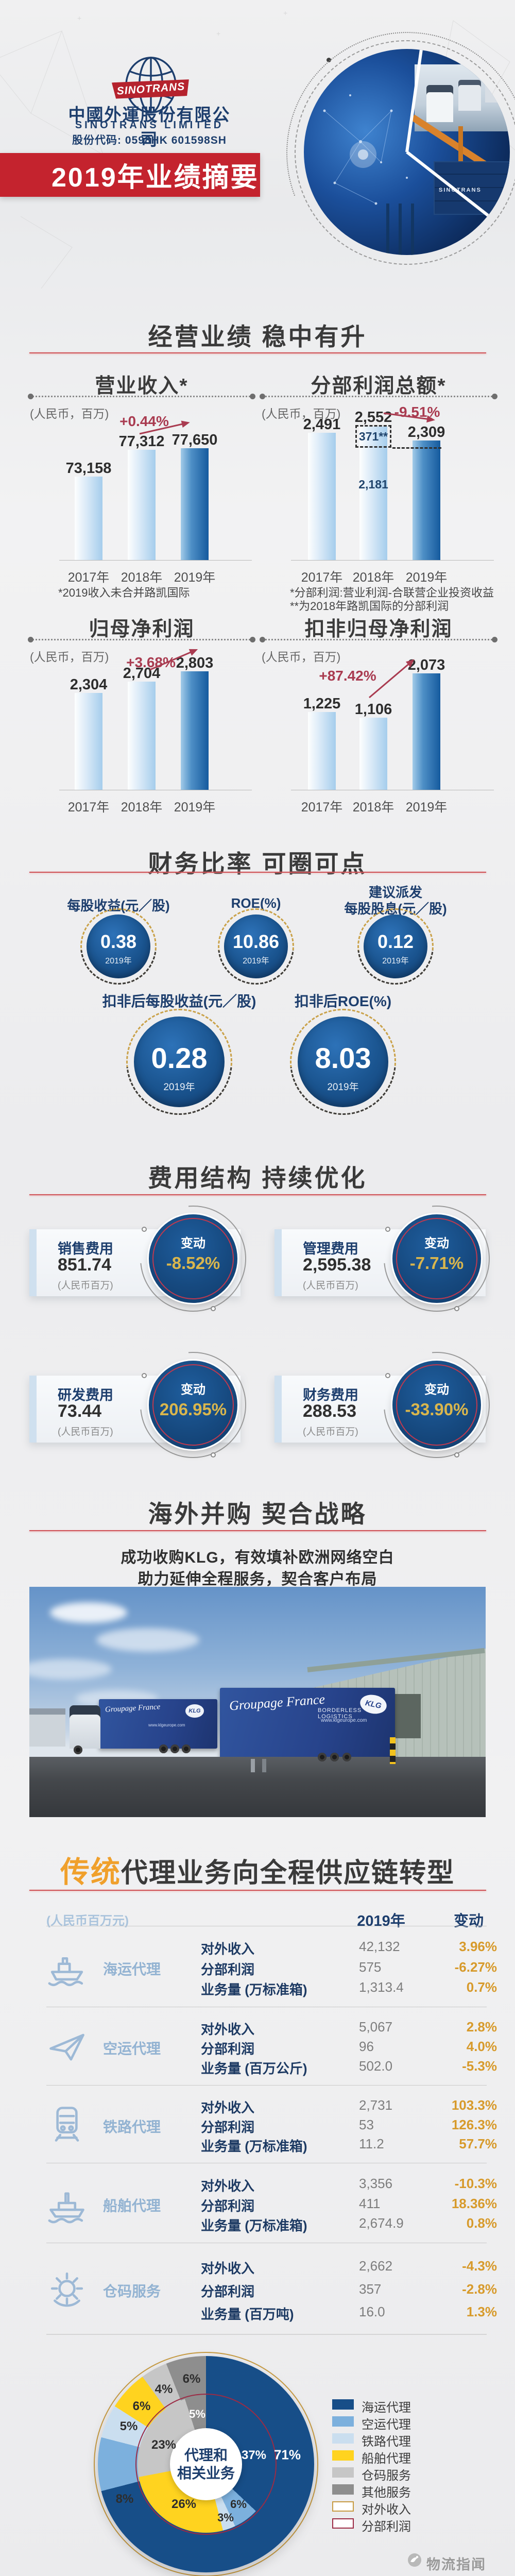 The height and width of the screenshot is (2576, 515). Describe the element at coordinates (193, 1258) in the screenshot. I see `expense-circle: 变动 -8.52%` at that location.